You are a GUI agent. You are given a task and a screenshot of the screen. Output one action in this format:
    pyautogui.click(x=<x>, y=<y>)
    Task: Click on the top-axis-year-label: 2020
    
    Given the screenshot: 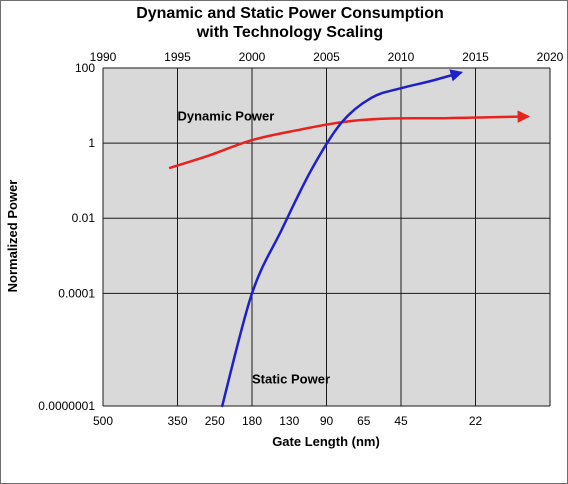 What is the action you would take?
    pyautogui.click(x=550, y=57)
    